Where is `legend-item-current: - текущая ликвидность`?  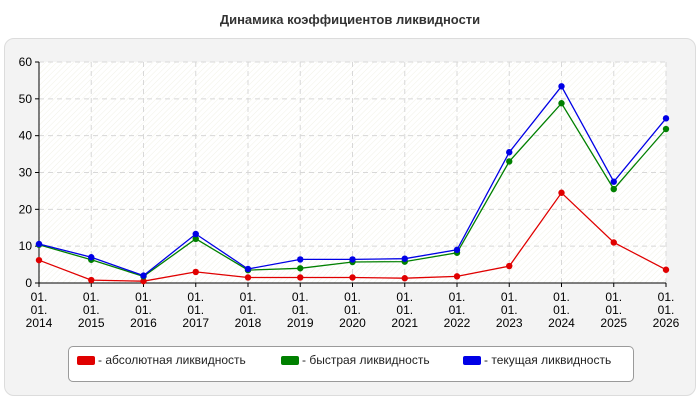 legend-item-current: - текущая ликвидность is located at coordinates (537, 360).